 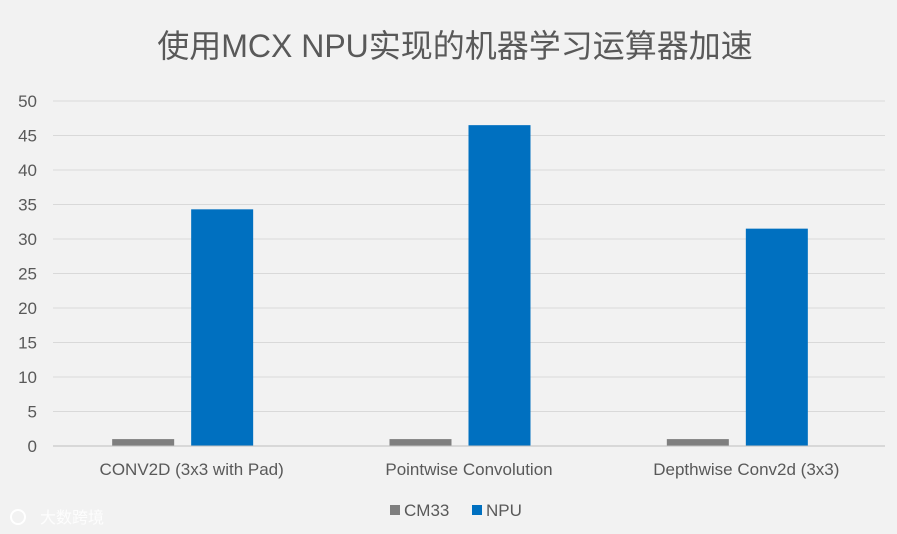 I want to click on watermark-logo-icon, so click(x=18, y=517).